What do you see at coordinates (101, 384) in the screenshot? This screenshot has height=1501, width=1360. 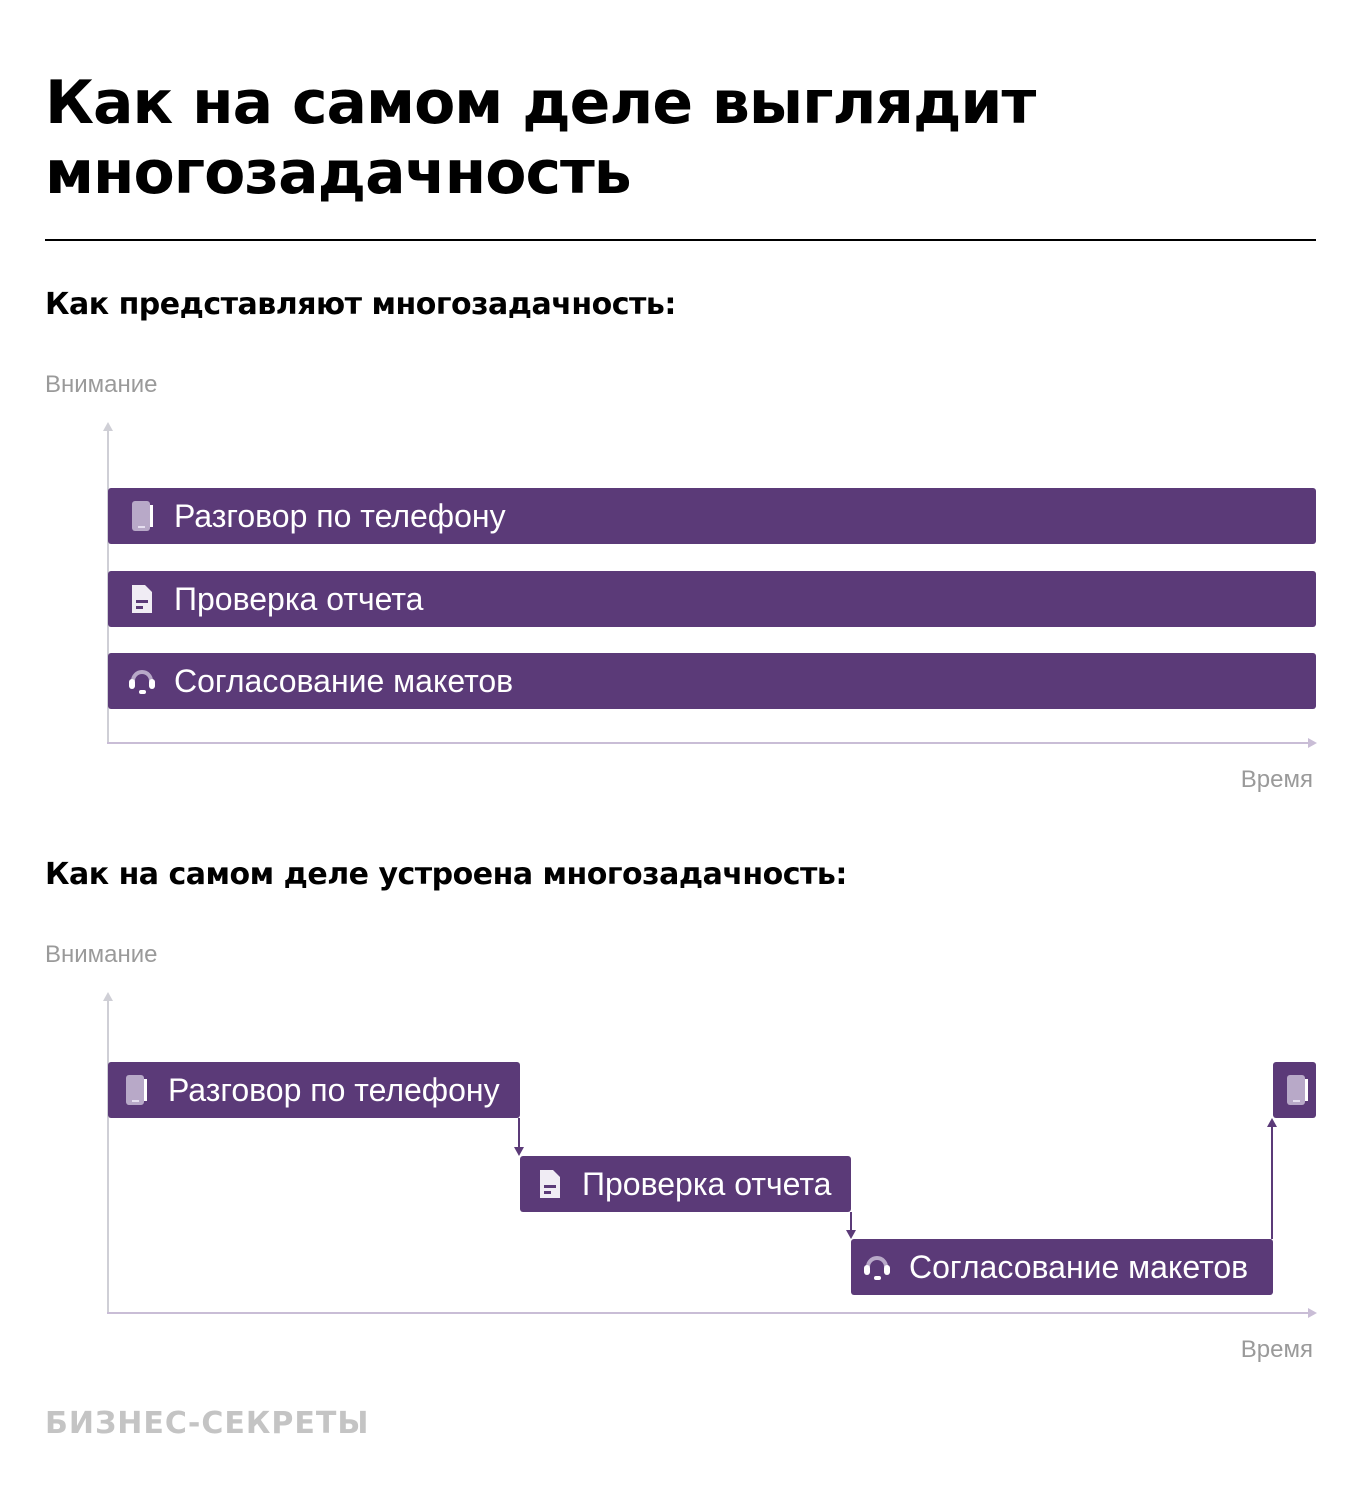 I see `section1-y-label: Внимание` at bounding box center [101, 384].